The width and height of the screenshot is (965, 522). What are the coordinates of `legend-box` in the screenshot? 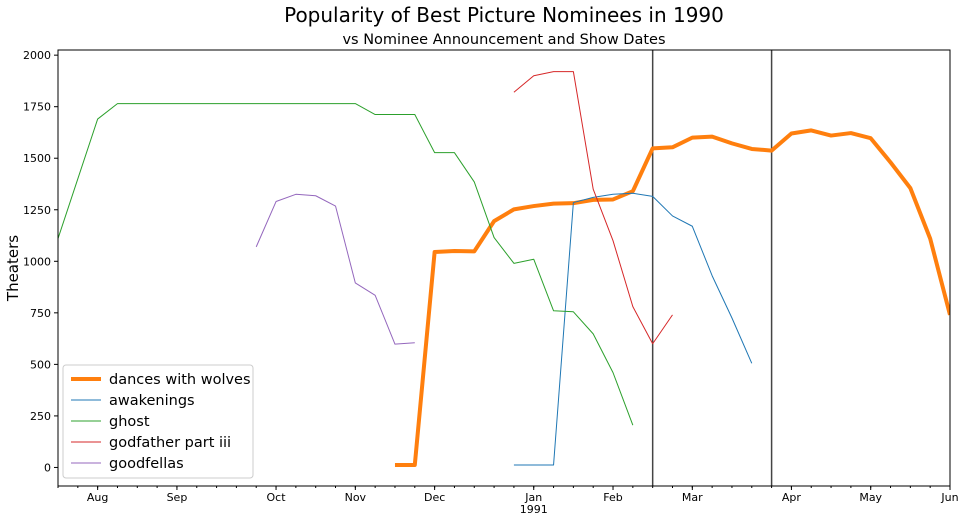 It's located at (158, 421).